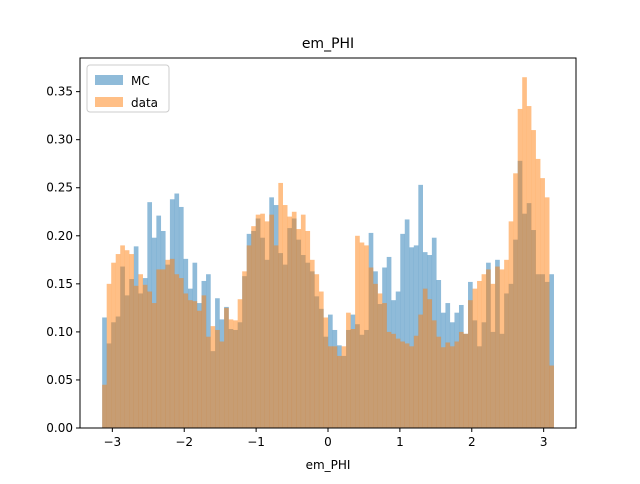  Describe the element at coordinates (109, 102) in the screenshot. I see `legend-swatch-data` at that location.